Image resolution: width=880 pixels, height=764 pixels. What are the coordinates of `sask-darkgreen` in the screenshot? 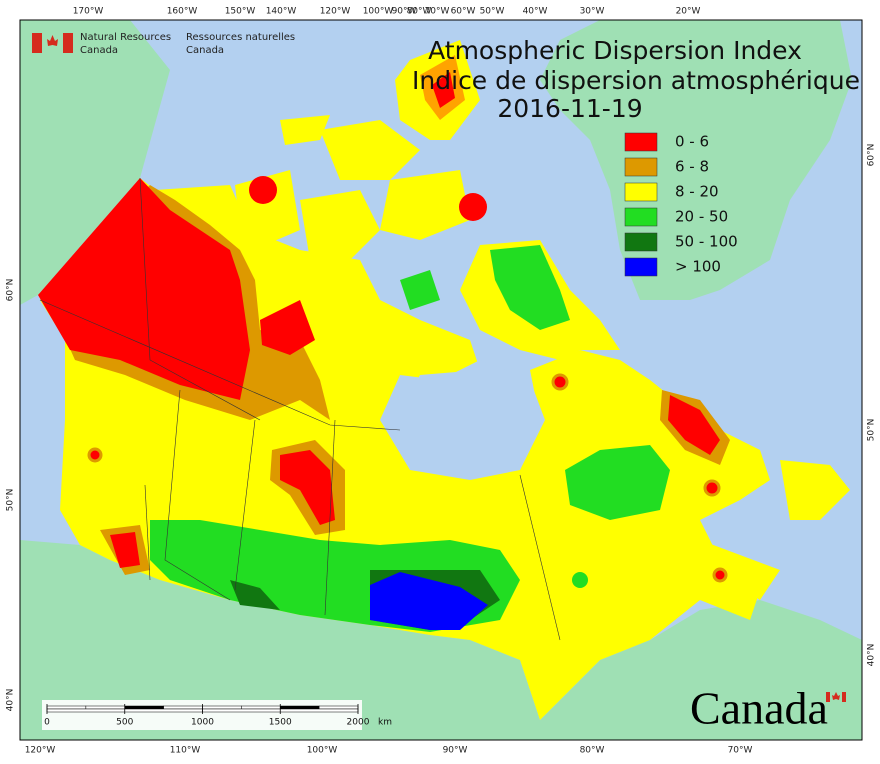 It's located at (255, 595).